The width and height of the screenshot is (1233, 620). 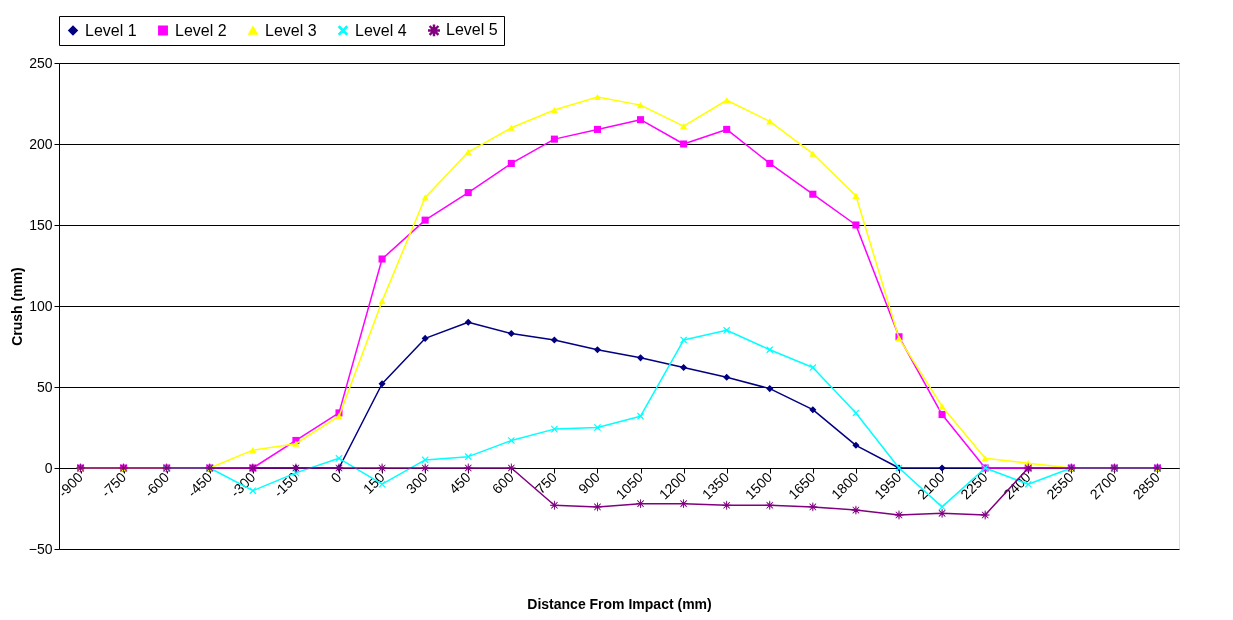 I want to click on legend-label: Level 5, so click(x=472, y=30).